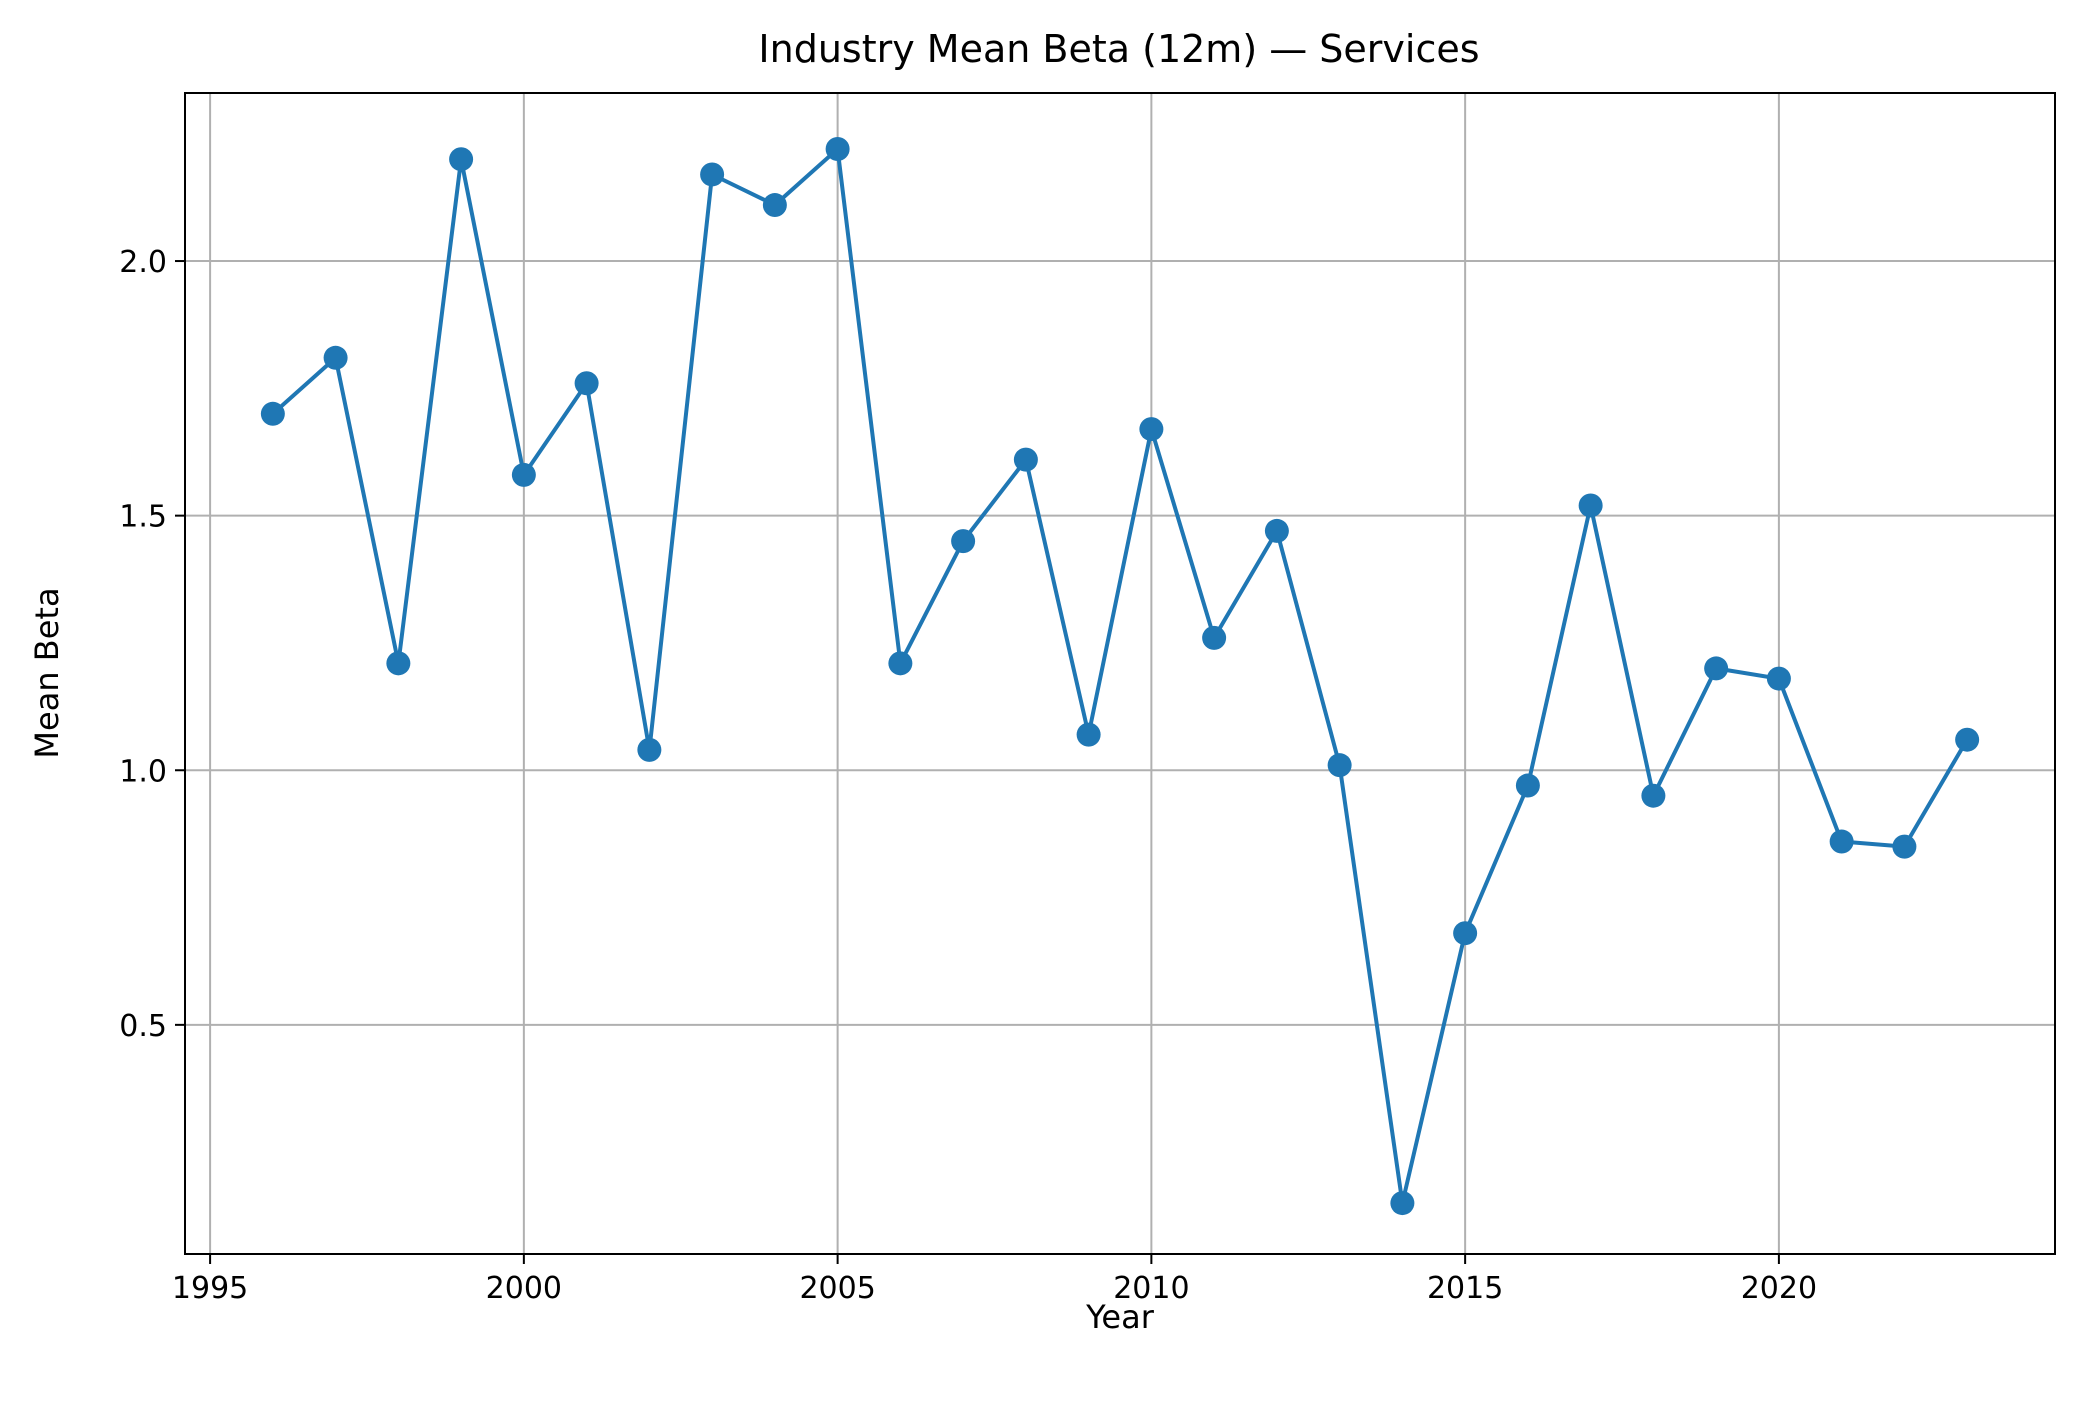 The image size is (2074, 1407). What do you see at coordinates (143, 517) in the screenshot?
I see `y-tick-label: 1.5` at bounding box center [143, 517].